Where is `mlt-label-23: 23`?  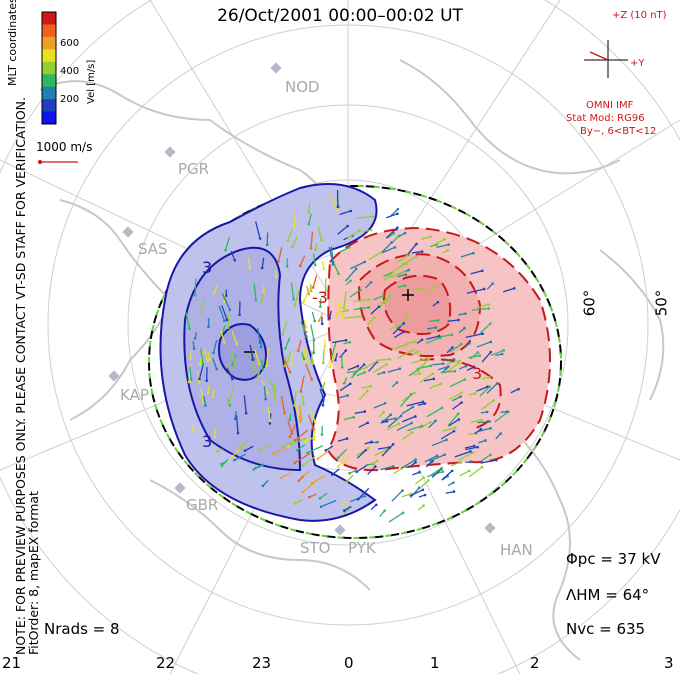 mlt-label-23: 23 is located at coordinates (262, 663).